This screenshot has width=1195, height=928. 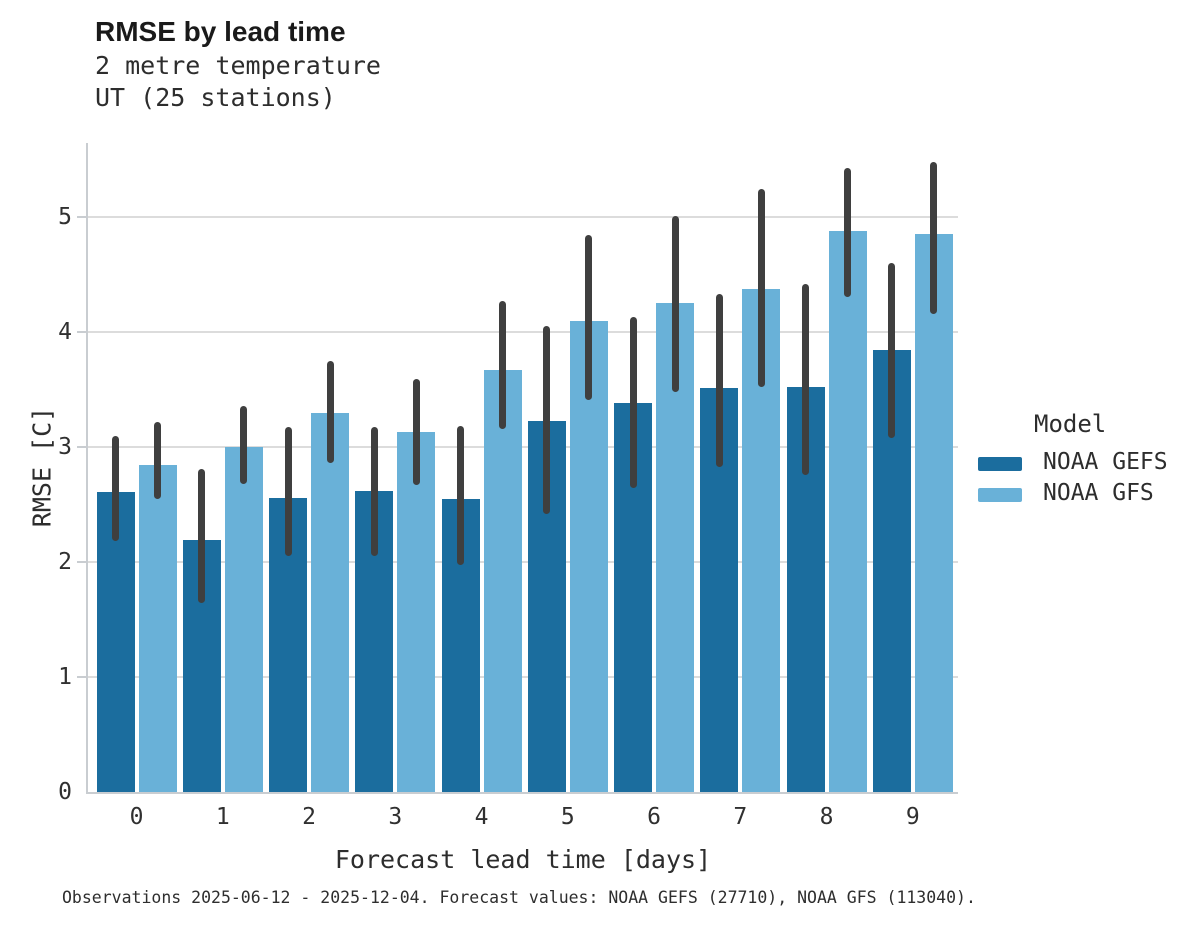 What do you see at coordinates (1000, 464) in the screenshot?
I see `legend-swatch-noaa-gefs` at bounding box center [1000, 464].